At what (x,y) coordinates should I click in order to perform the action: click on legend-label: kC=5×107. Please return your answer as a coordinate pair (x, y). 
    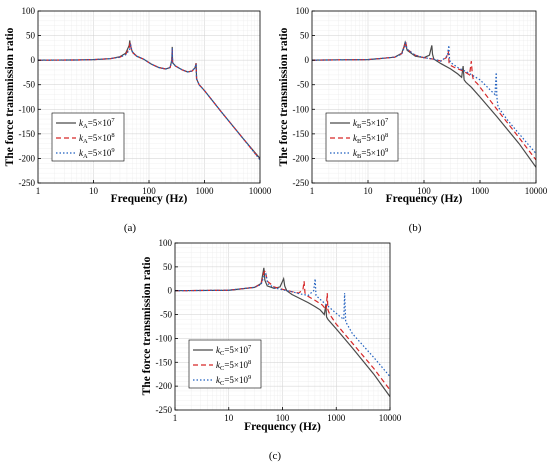
    Looking at the image, I should click on (234, 350).